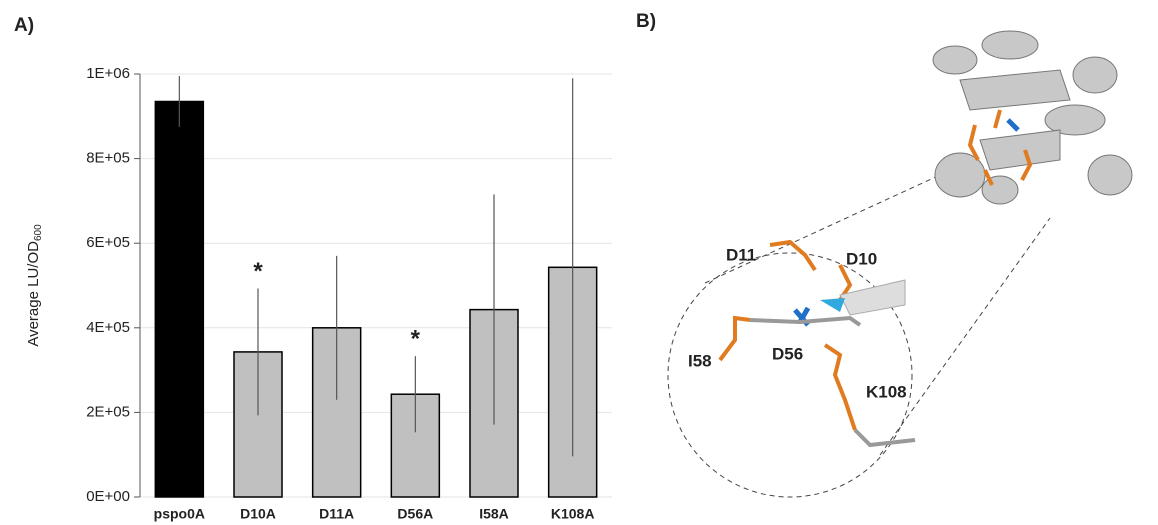  I want to click on x-tick-label: K108A, so click(573, 514).